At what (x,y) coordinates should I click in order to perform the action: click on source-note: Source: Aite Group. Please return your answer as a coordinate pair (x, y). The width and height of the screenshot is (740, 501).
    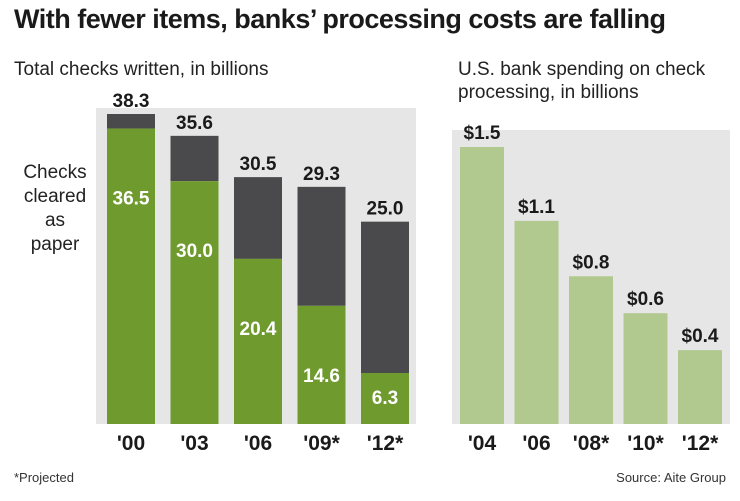
    Looking at the image, I should click on (671, 477).